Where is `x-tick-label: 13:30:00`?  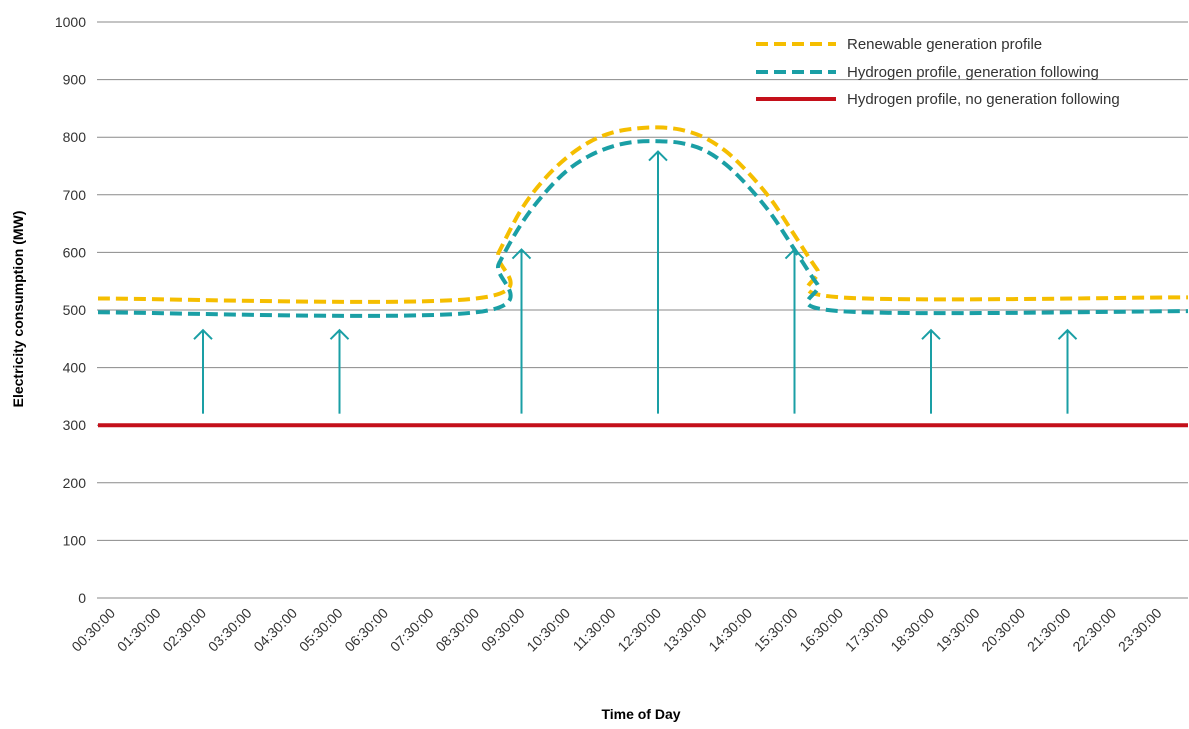 x-tick-label: 13:30:00 is located at coordinates (685, 630).